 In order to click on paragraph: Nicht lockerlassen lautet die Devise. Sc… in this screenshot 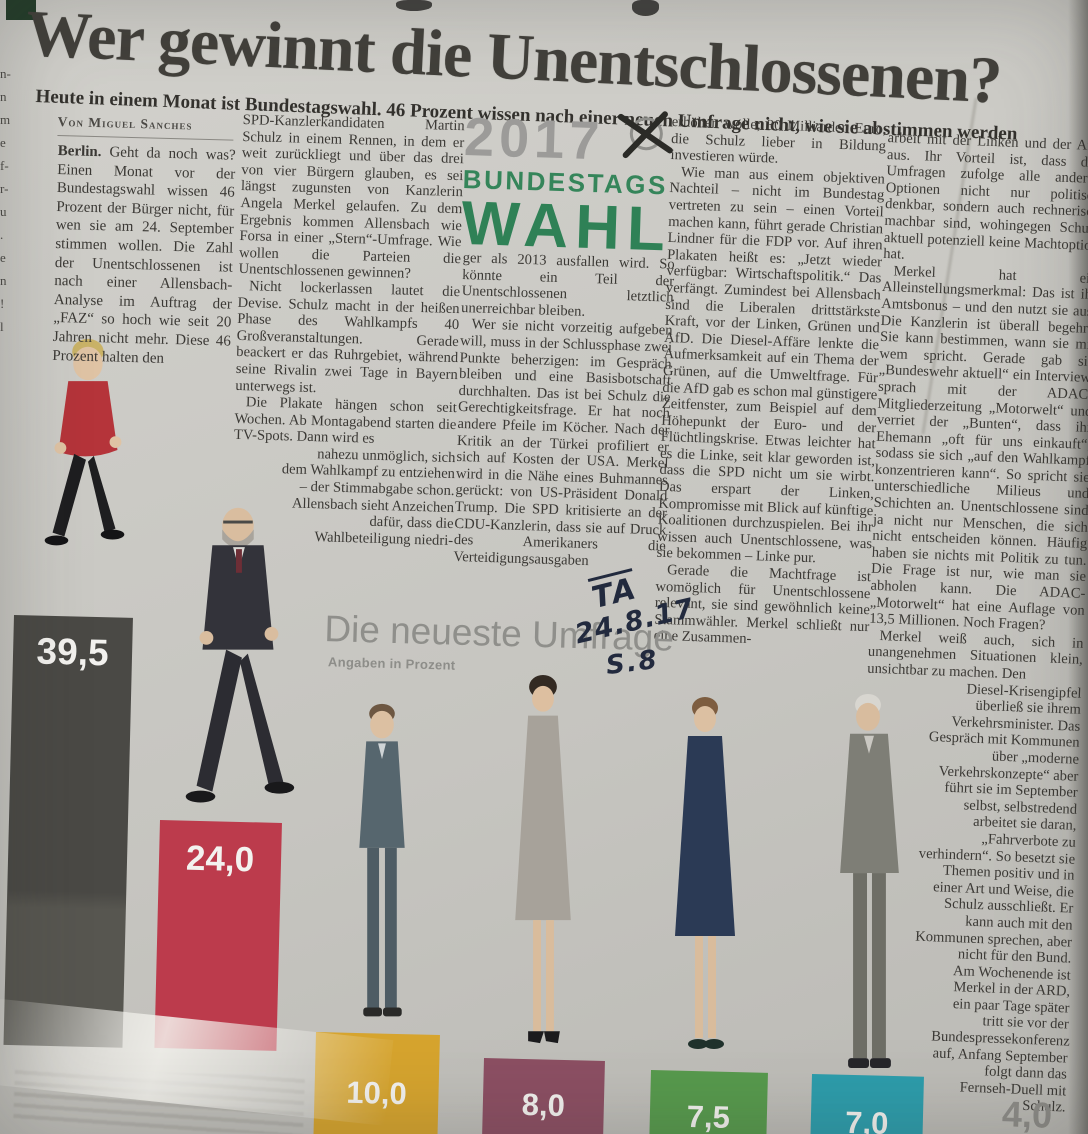, I will do `click(348, 337)`.